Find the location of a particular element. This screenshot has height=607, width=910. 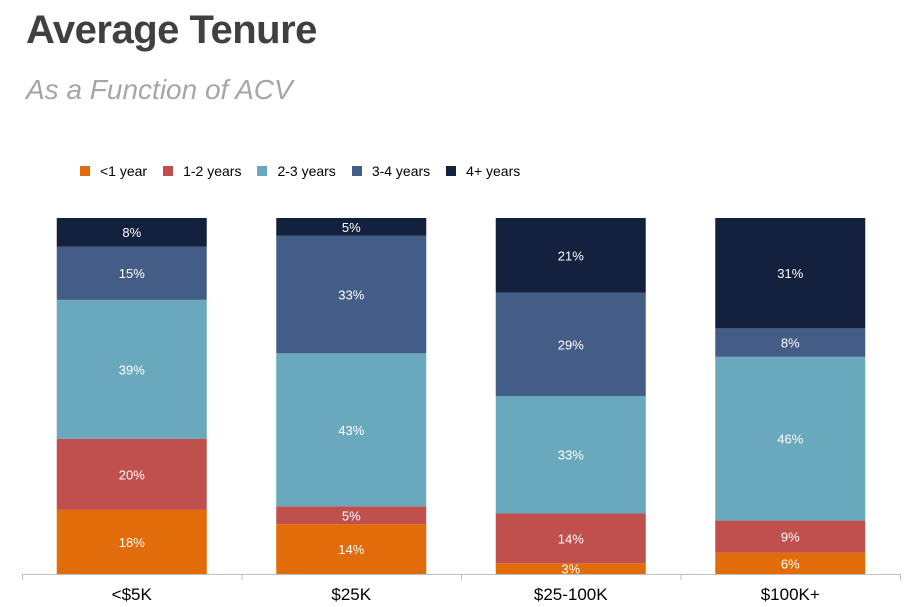

data-label: 31% is located at coordinates (790, 273).